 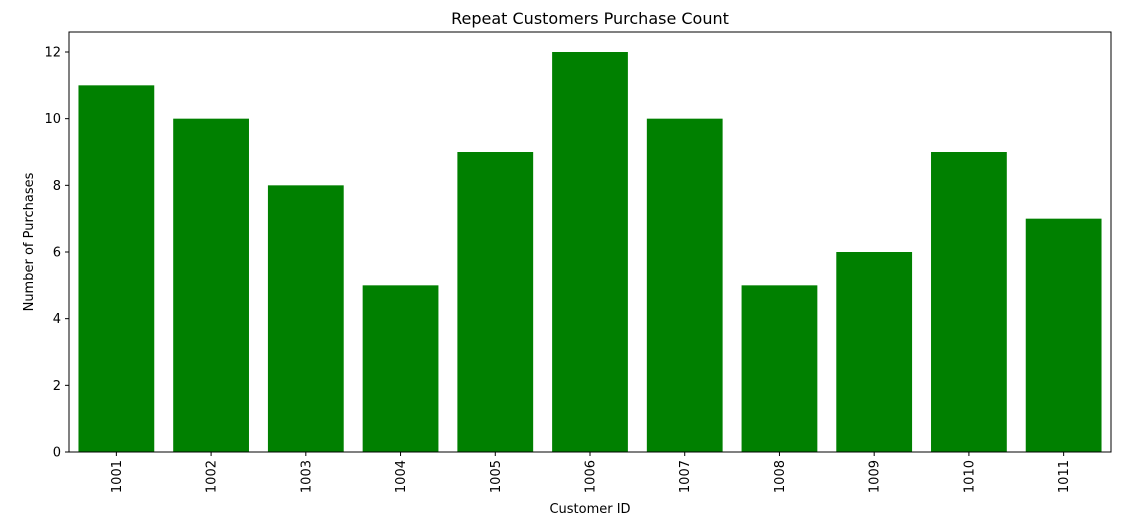 What do you see at coordinates (212, 476) in the screenshot?
I see `x-tick-label: 1002` at bounding box center [212, 476].